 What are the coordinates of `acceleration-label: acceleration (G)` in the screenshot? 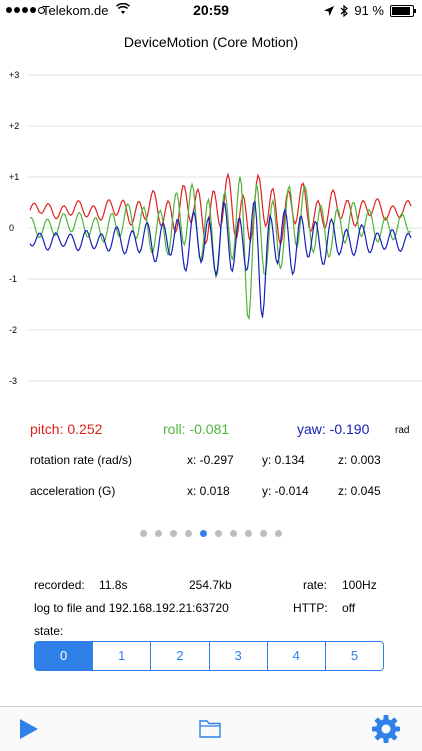 It's located at (73, 491).